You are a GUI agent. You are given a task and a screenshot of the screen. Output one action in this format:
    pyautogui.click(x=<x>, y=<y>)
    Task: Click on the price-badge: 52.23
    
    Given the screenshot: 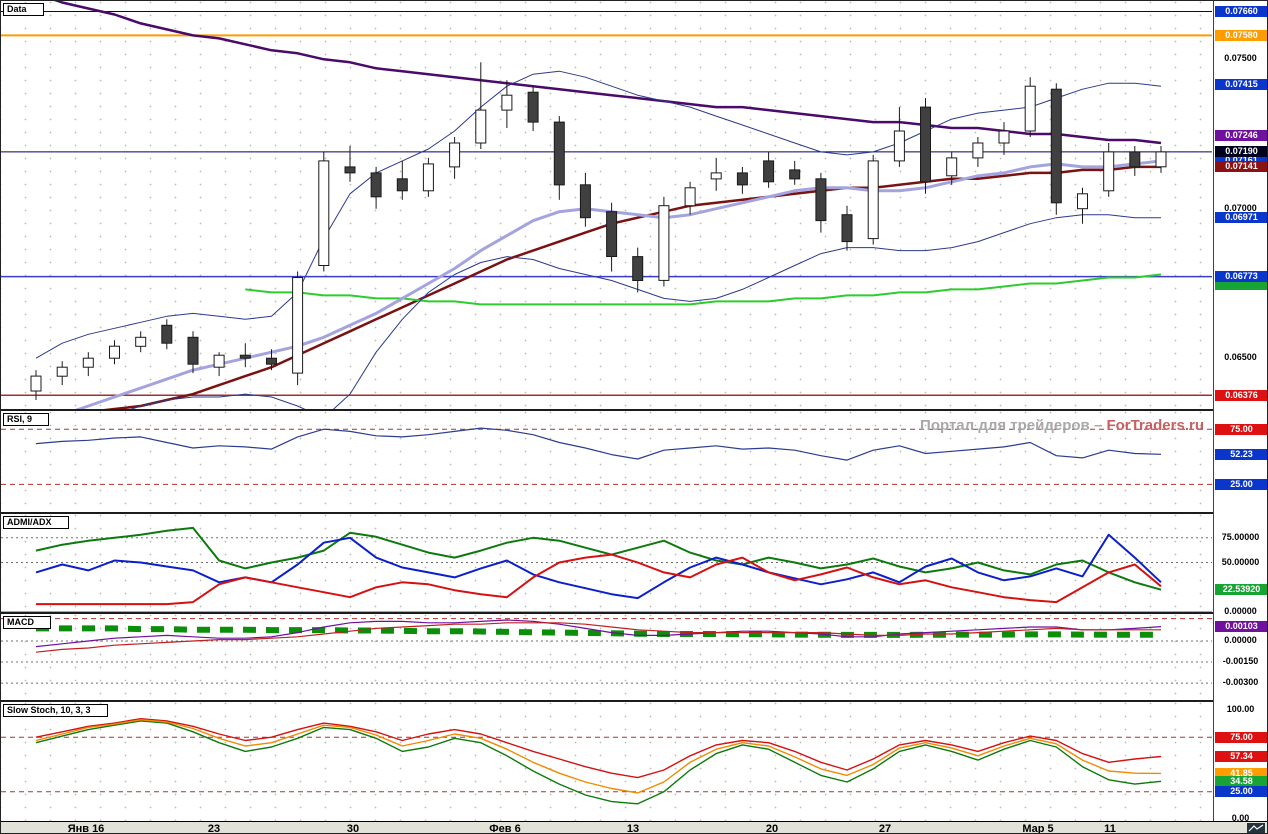 What is the action you would take?
    pyautogui.click(x=1241, y=454)
    